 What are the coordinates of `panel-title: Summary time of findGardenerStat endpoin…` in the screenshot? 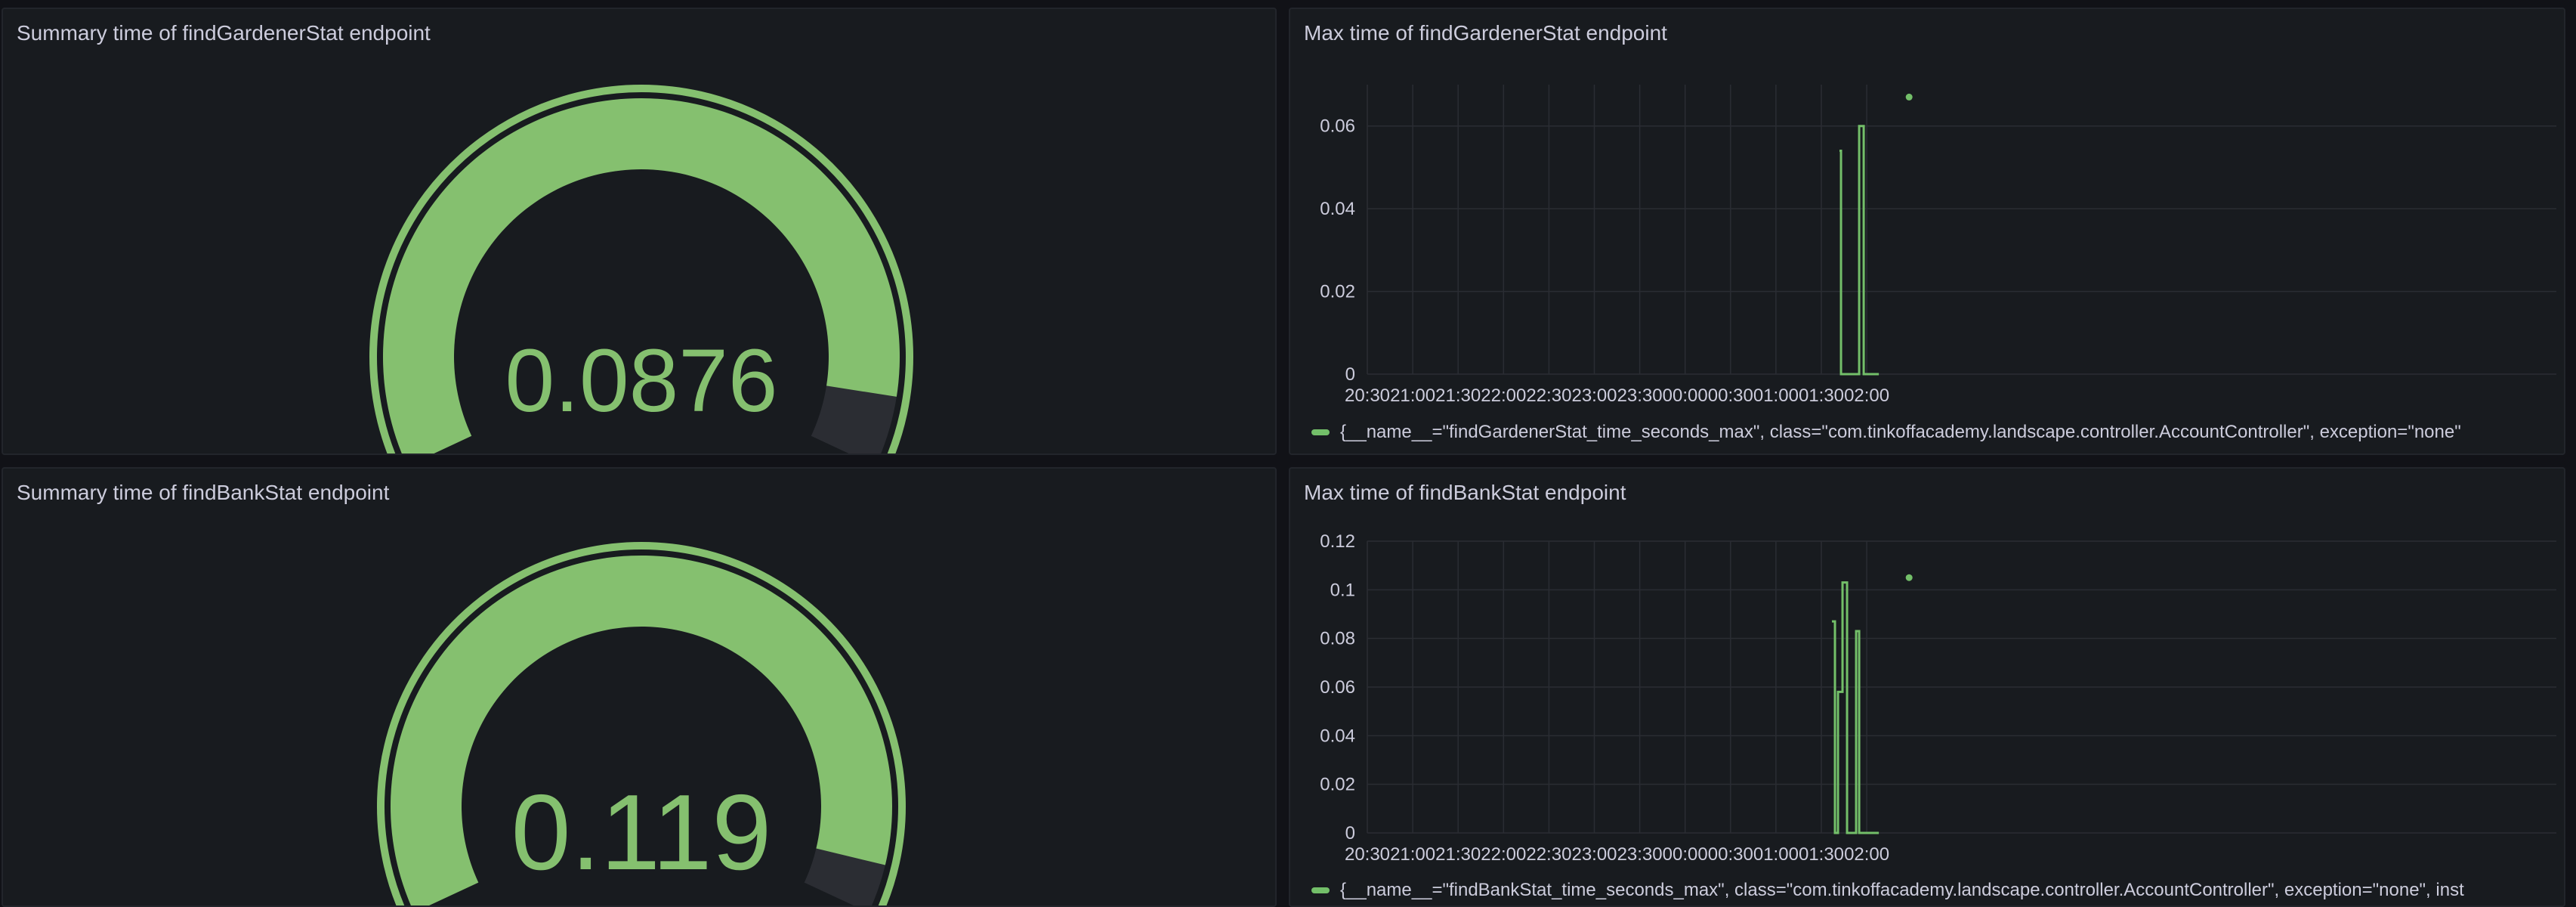 It's located at (224, 33).